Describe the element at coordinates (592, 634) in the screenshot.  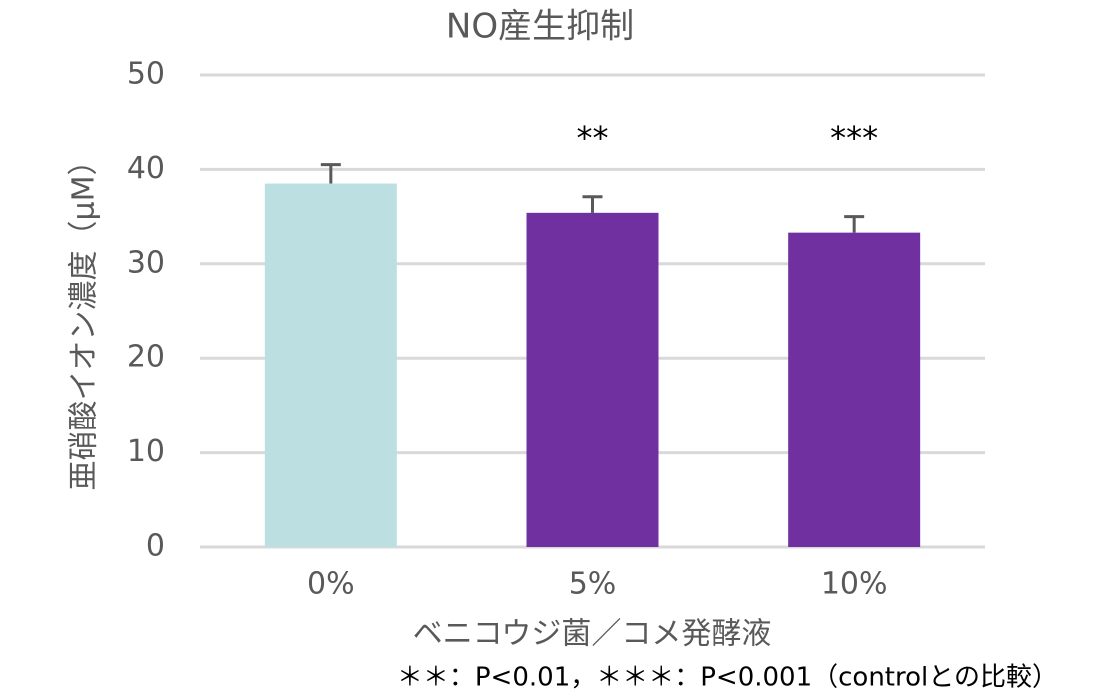
I see `x-axis-label: ベニコウジ菌／コメ発酵液` at that location.